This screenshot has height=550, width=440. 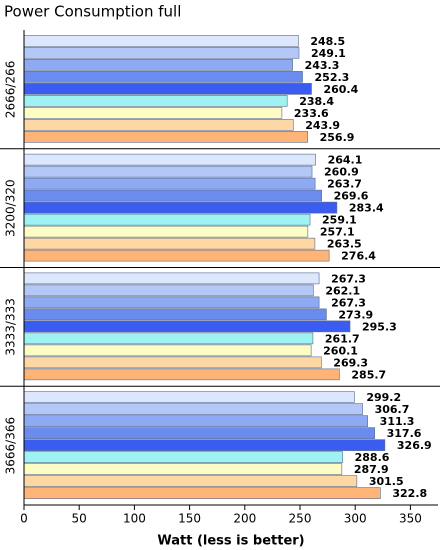 What do you see at coordinates (79, 519) in the screenshot?
I see `x-tick-label: 50` at bounding box center [79, 519].